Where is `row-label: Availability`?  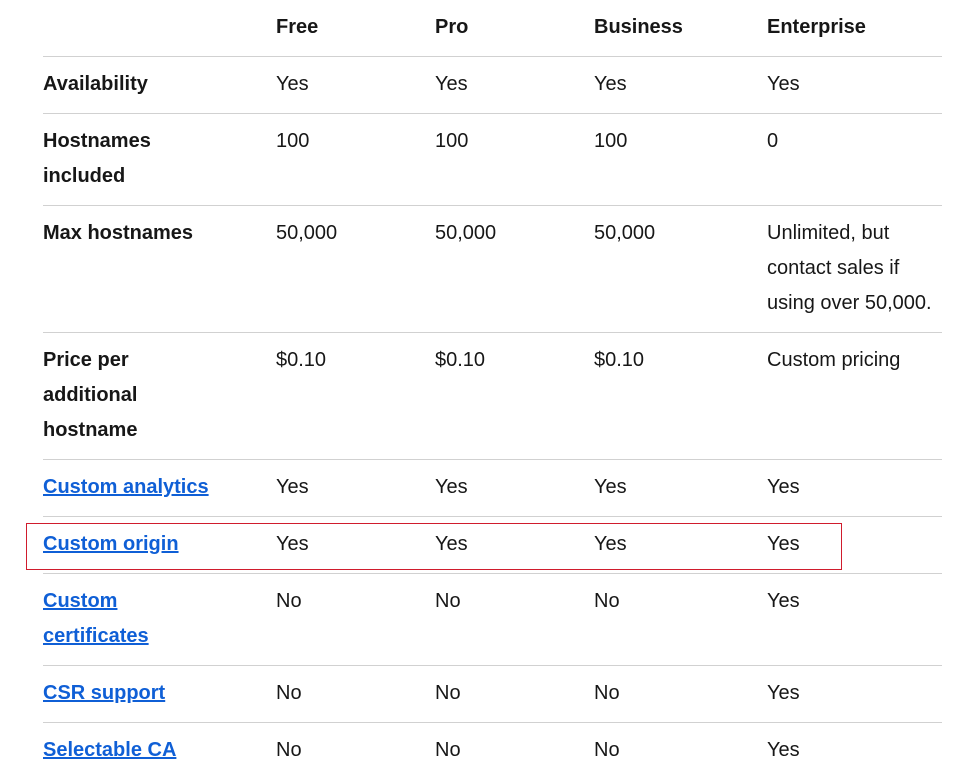 row-label: Availability is located at coordinates (159, 85).